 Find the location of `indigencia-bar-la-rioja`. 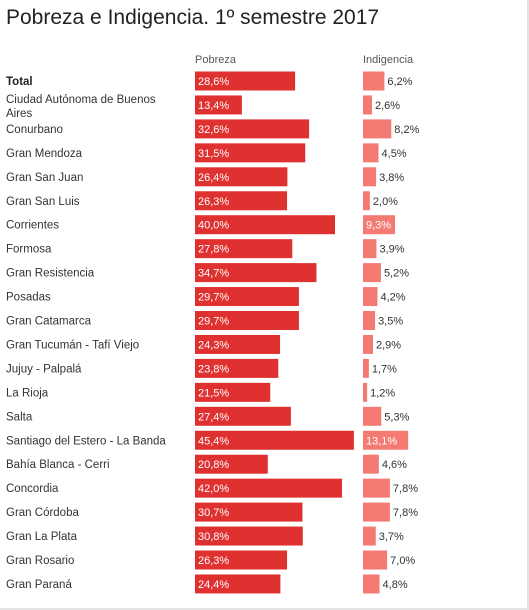

indigencia-bar-la-rioja is located at coordinates (365, 392).